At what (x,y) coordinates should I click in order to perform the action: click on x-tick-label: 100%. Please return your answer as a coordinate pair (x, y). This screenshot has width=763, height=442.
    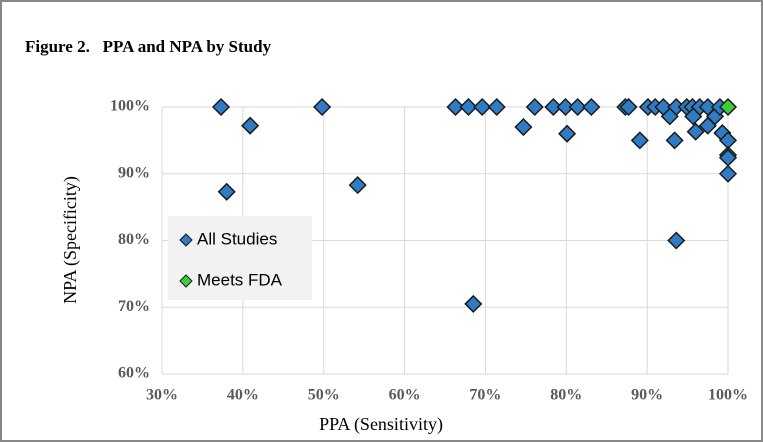
    Looking at the image, I should click on (728, 395).